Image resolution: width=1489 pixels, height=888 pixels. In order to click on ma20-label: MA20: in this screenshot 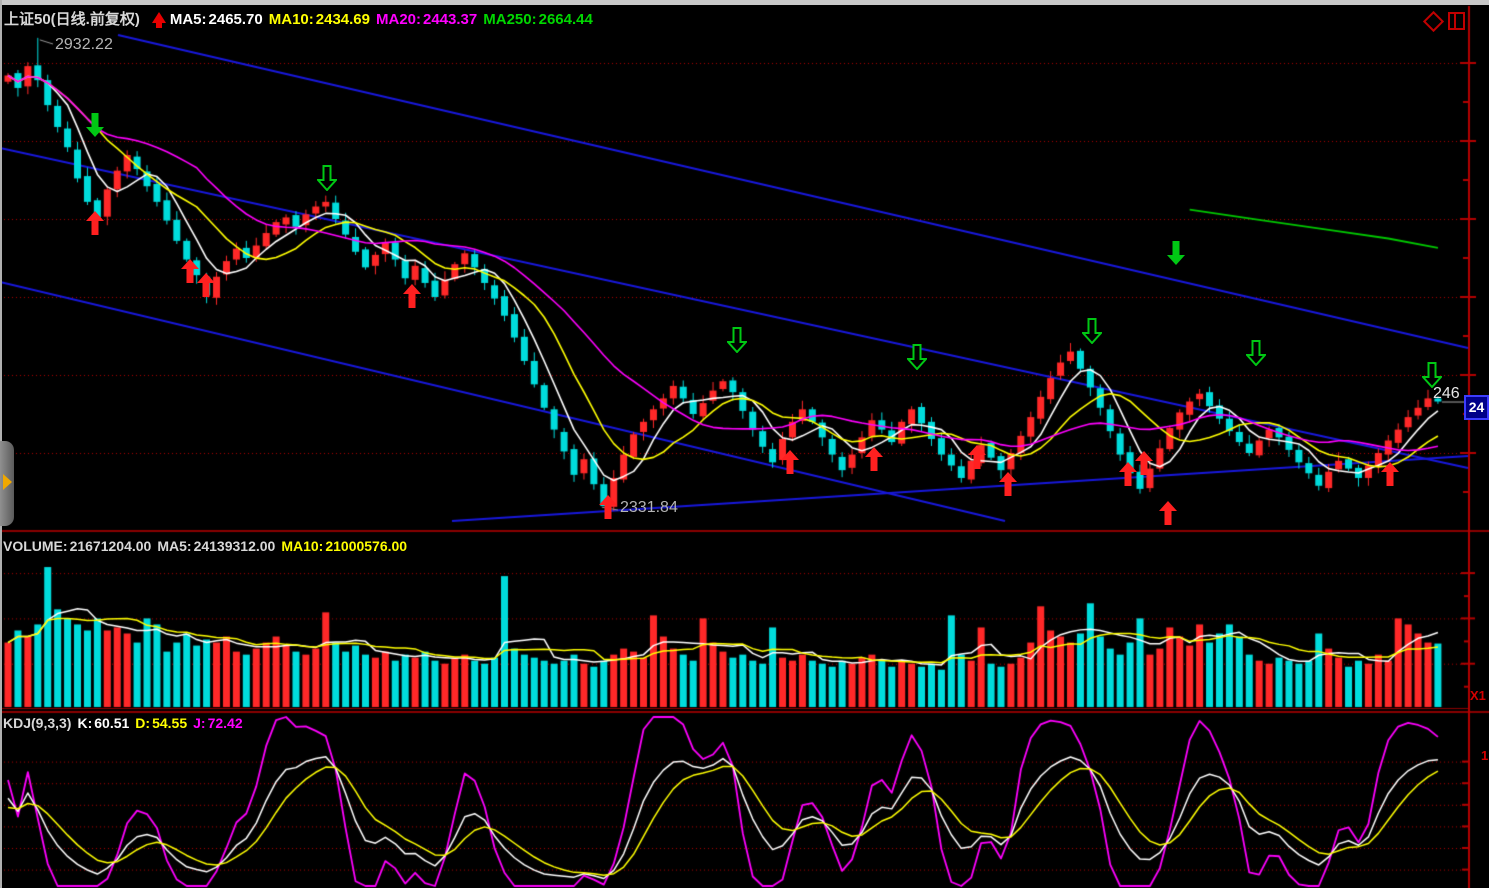, I will do `click(399, 19)`.